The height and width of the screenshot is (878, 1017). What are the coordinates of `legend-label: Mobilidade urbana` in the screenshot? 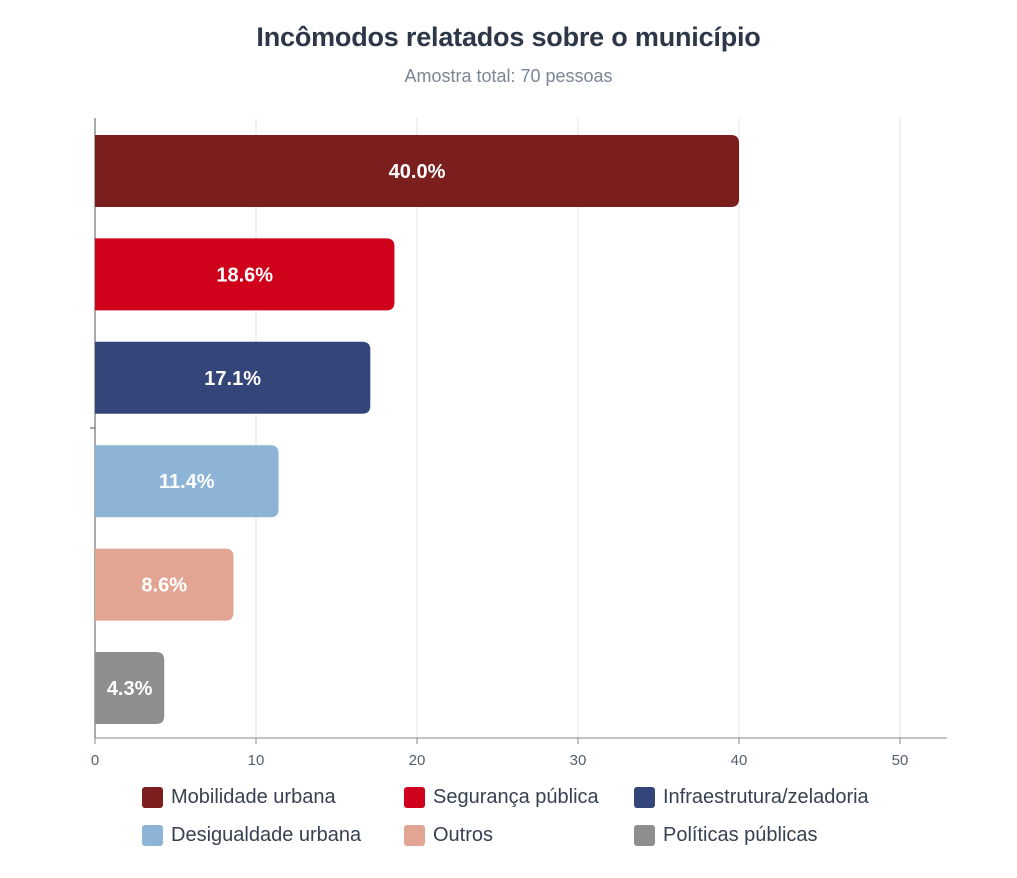 It's located at (253, 797).